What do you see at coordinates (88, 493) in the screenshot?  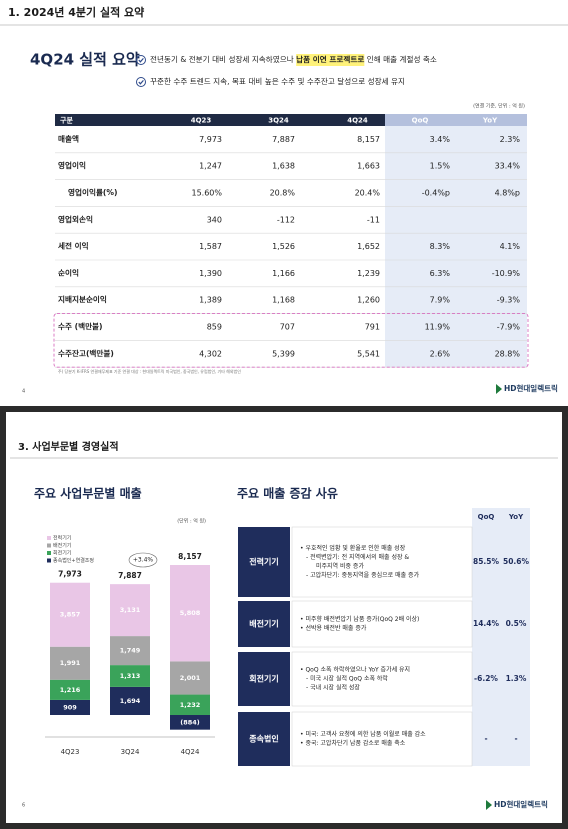 I see `panel-title: 주요 사업부문별 매출` at bounding box center [88, 493].